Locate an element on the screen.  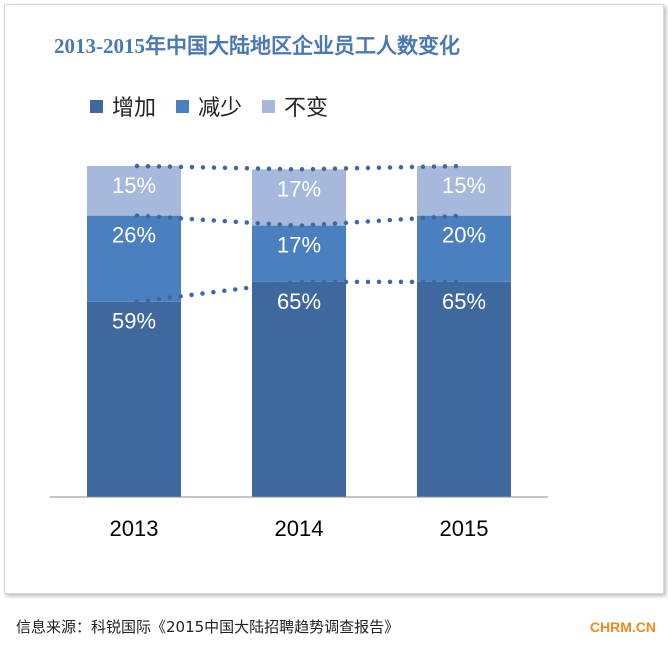
x-tick-label: 2015 is located at coordinates (464, 528).